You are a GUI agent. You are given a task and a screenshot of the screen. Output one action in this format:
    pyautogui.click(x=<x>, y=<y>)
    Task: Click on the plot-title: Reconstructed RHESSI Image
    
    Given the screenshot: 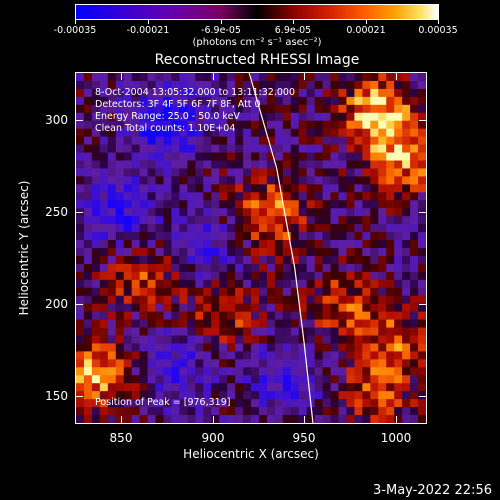 What is the action you would take?
    pyautogui.click(x=257, y=60)
    